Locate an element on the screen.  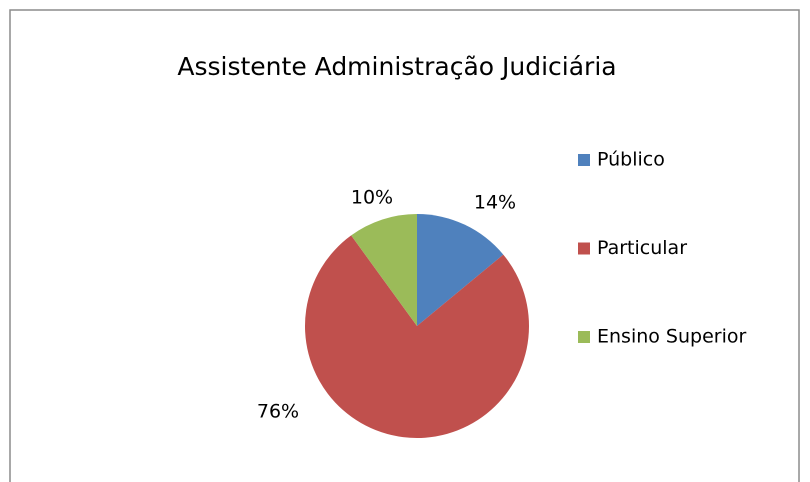
legend-label: Ensino Superior is located at coordinates (671, 337).